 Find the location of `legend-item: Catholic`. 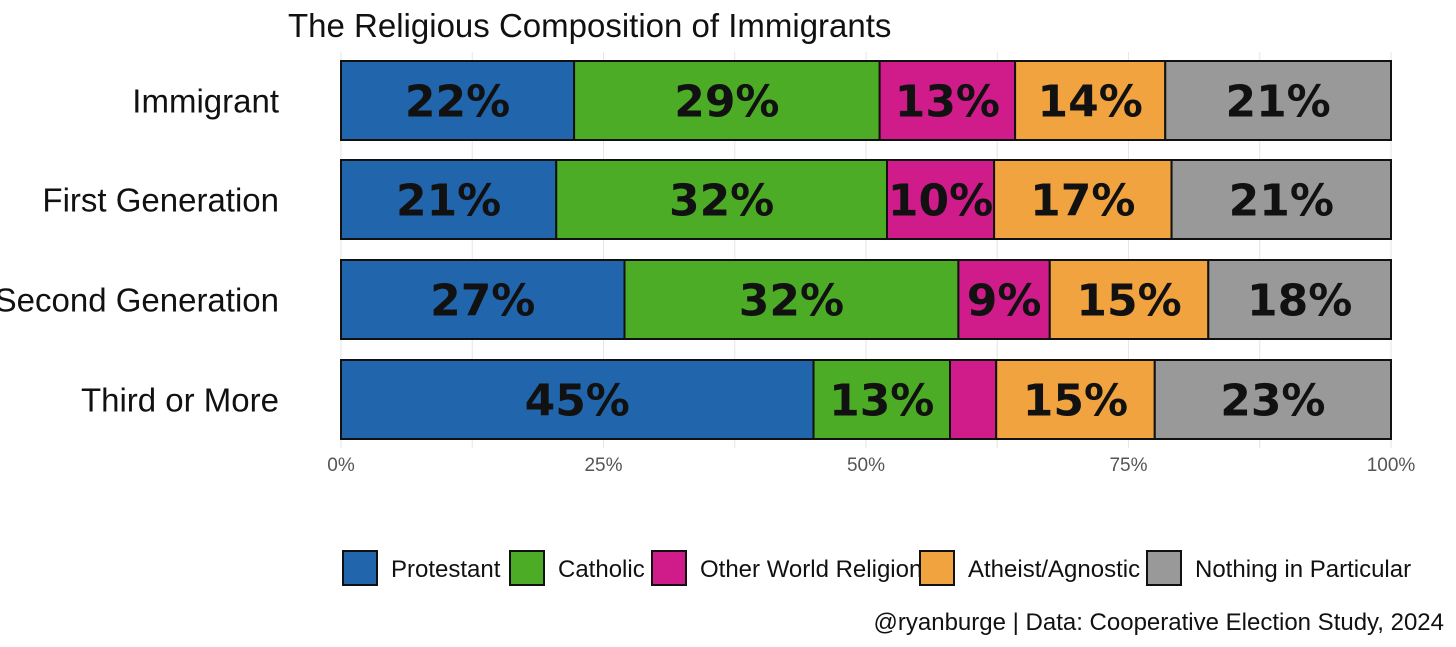

legend-item: Catholic is located at coordinates (577, 568).